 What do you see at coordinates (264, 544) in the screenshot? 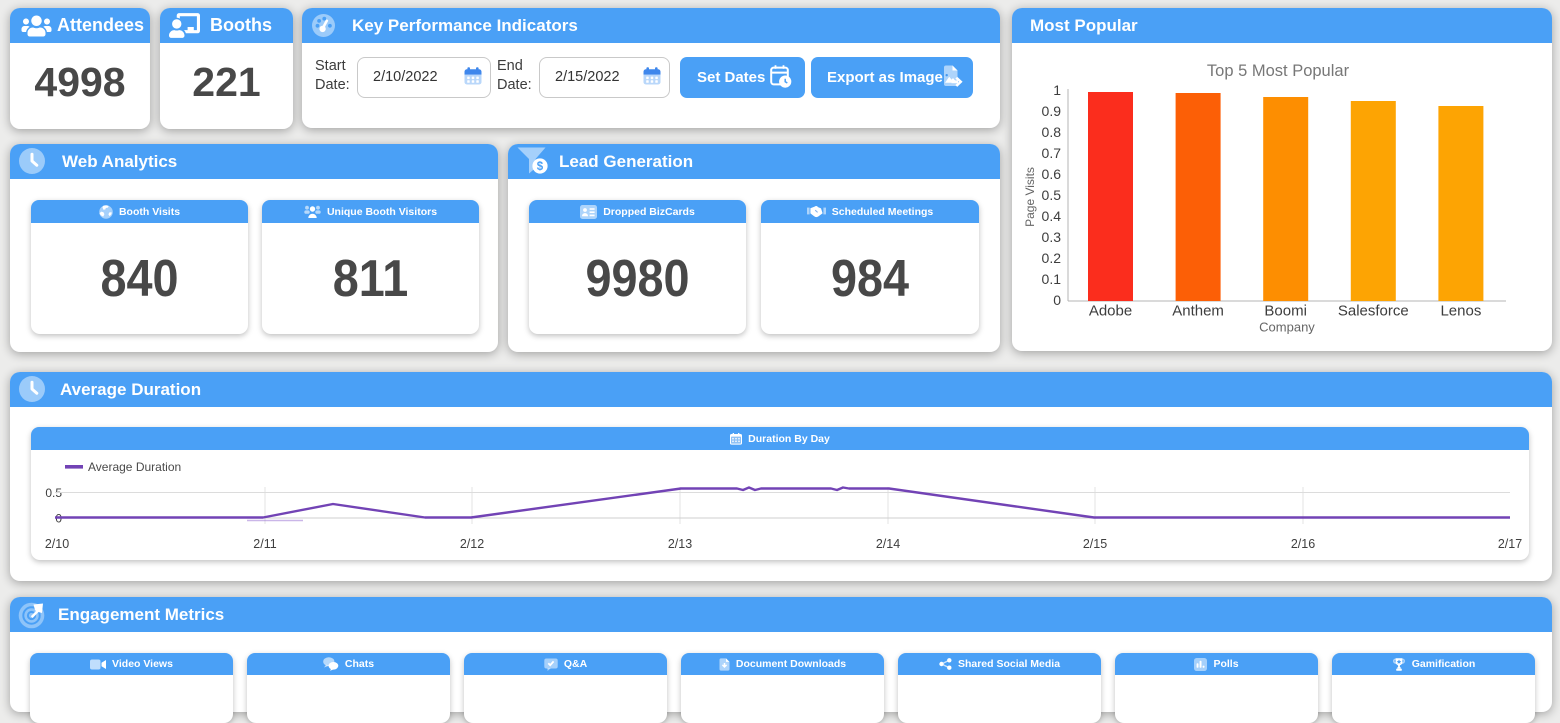
I see `svg-text: 2/11` at bounding box center [264, 544].